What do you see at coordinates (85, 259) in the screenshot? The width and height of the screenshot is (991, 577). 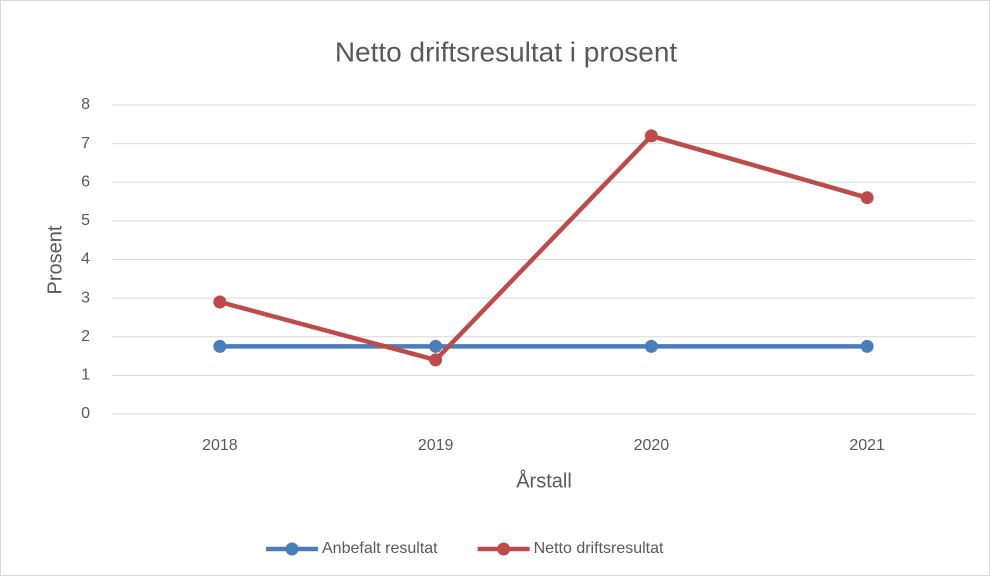 I see `y-tick-label: 4` at bounding box center [85, 259].